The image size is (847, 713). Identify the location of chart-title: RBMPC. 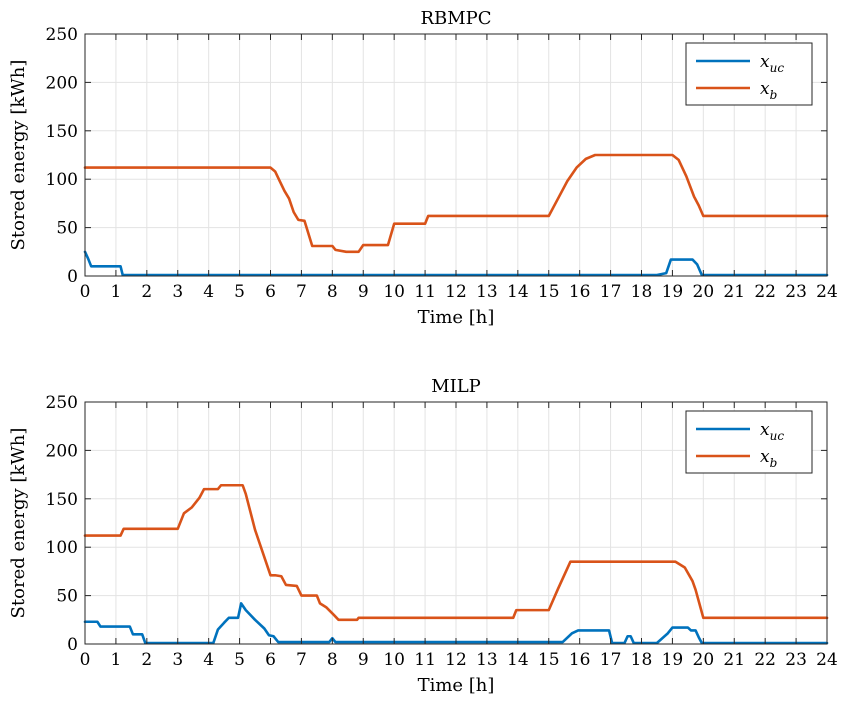
(455, 18).